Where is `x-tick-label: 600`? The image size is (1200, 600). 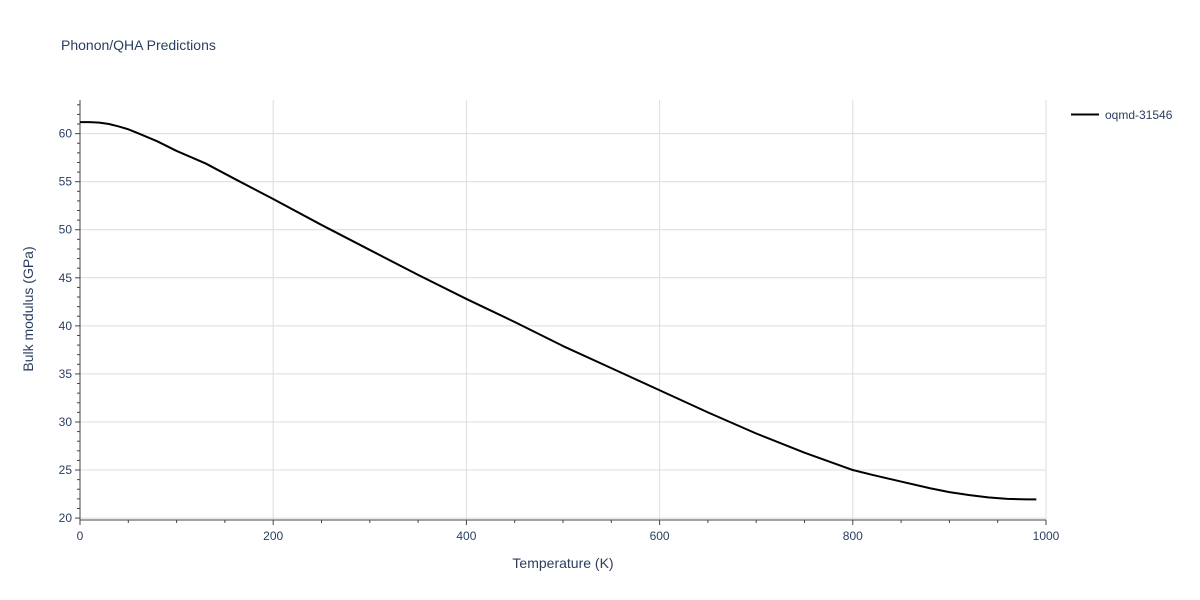
x-tick-label: 600 is located at coordinates (660, 536).